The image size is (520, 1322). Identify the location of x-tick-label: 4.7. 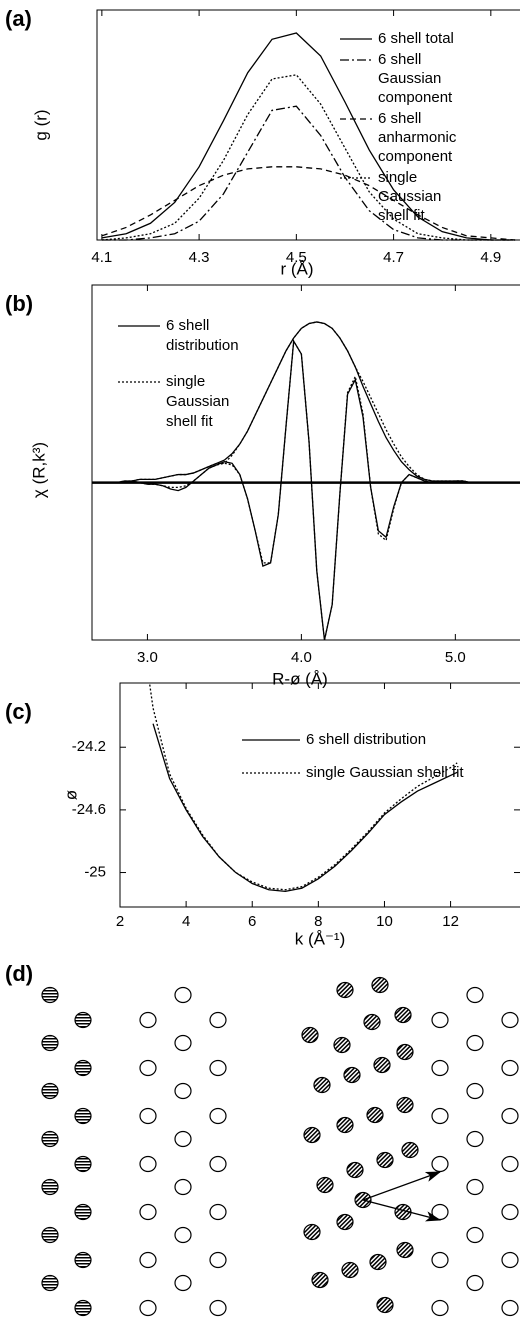
(393, 257).